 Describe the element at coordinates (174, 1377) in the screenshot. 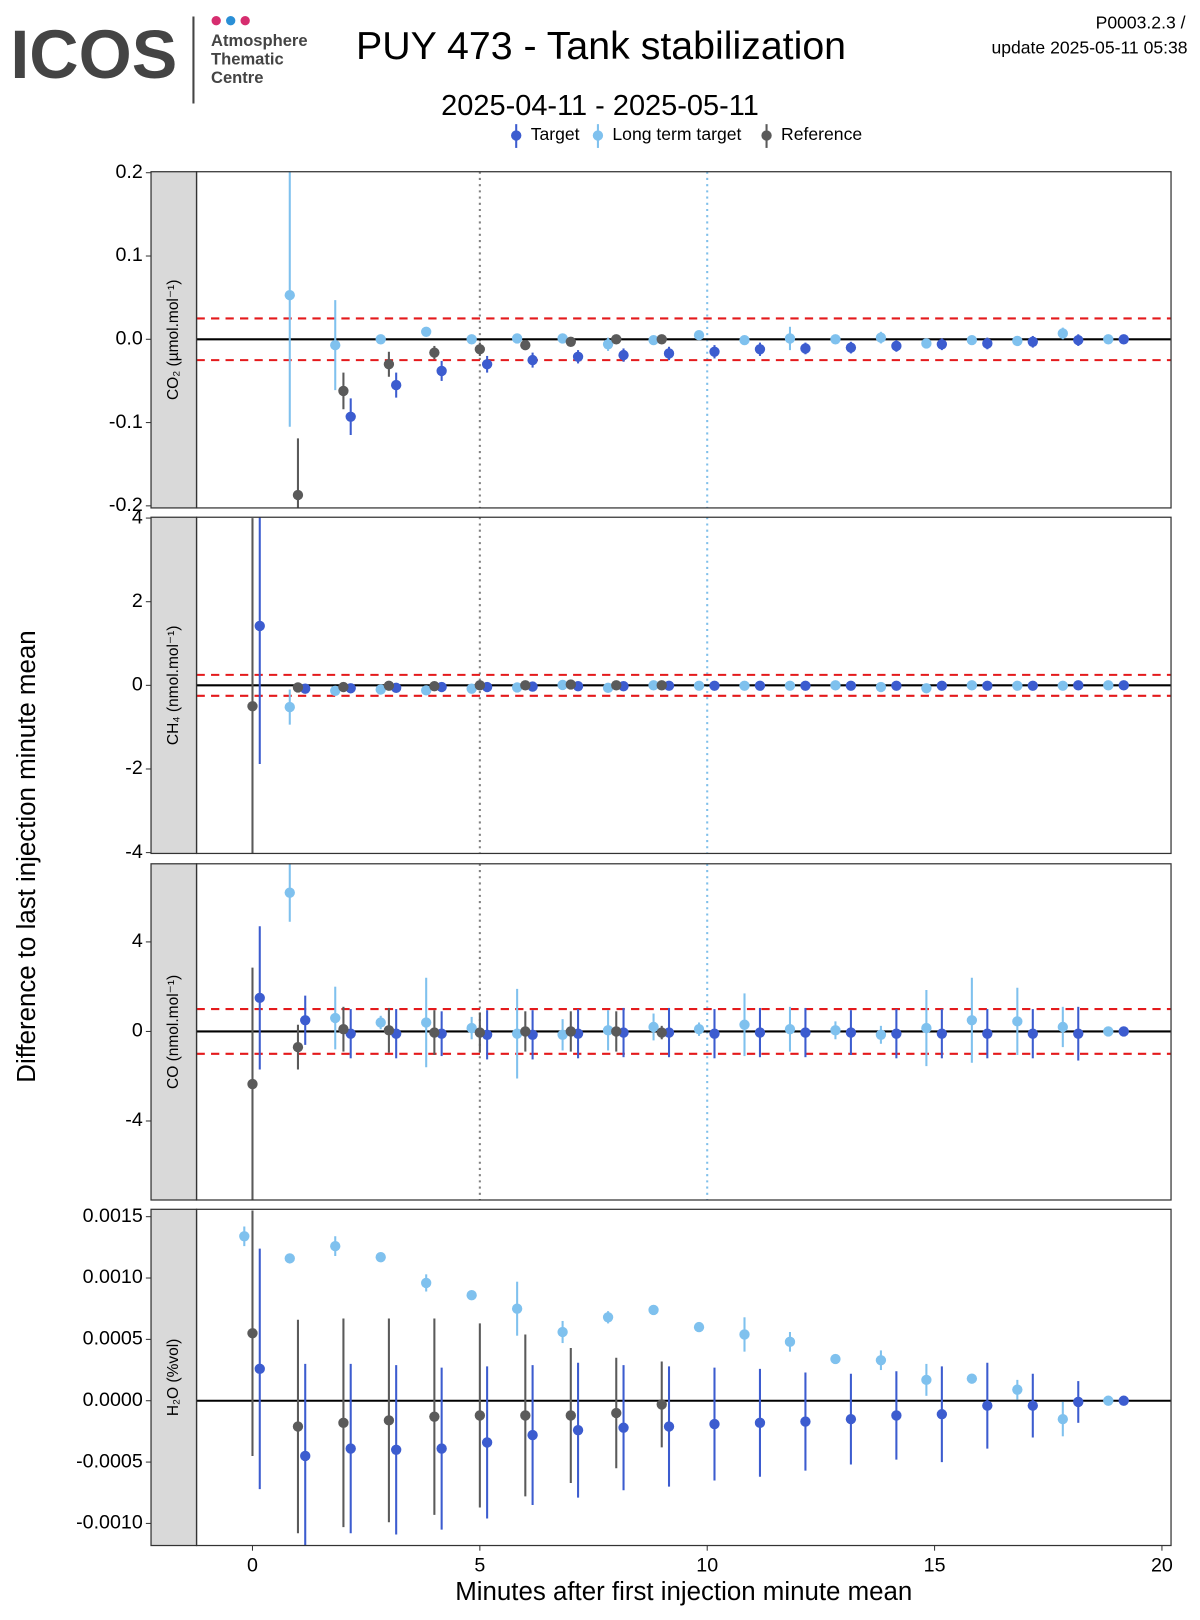

I see `strip` at that location.